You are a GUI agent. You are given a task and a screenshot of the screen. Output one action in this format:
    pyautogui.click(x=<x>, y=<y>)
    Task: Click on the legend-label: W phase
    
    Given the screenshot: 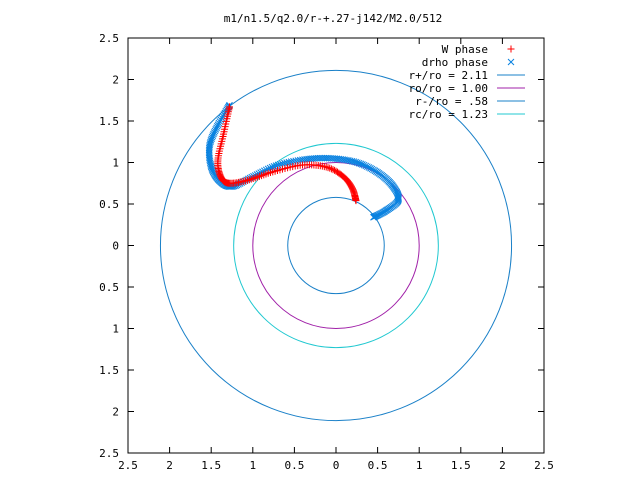 What is the action you would take?
    pyautogui.click(x=465, y=49)
    